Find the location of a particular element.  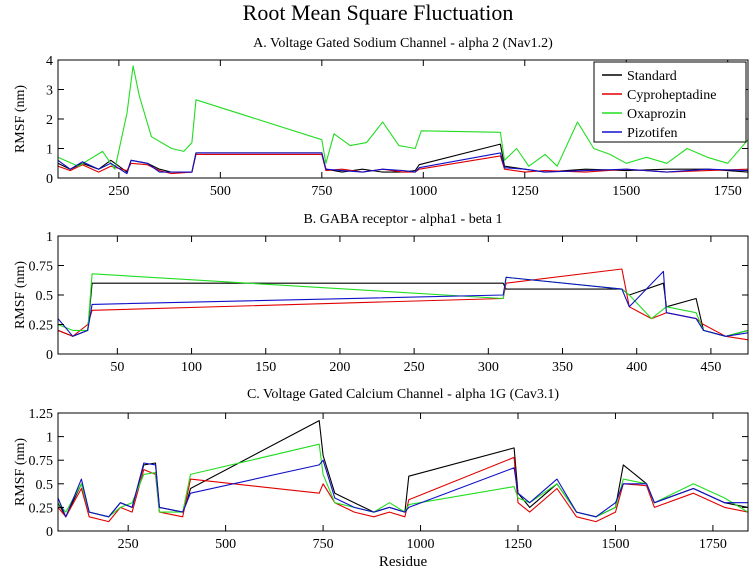

x-tick-label: 400 is located at coordinates (636, 367).